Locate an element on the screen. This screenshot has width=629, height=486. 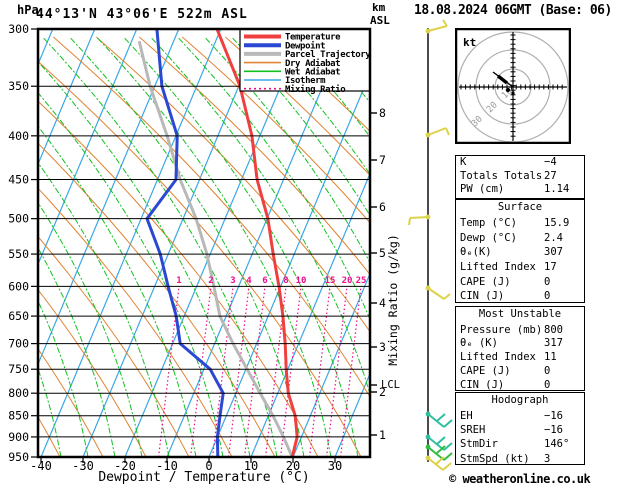
hodograph-unit-label: kt is located at coordinates (469, 42).